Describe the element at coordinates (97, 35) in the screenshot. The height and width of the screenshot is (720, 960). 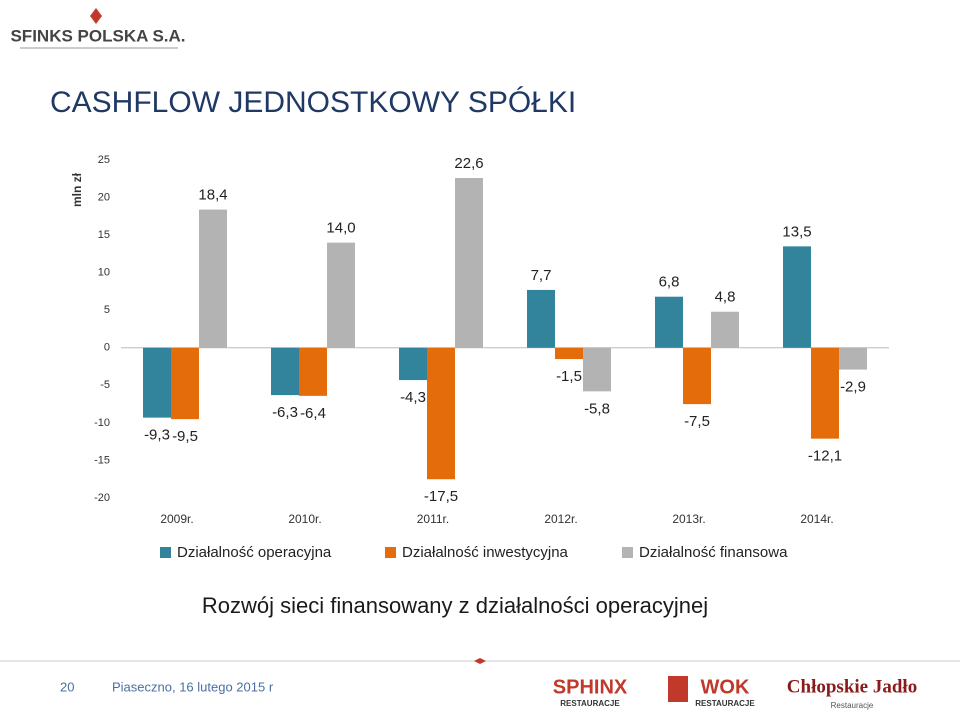
I see `logo-text: SFINKS POLSKA S.A.` at that location.